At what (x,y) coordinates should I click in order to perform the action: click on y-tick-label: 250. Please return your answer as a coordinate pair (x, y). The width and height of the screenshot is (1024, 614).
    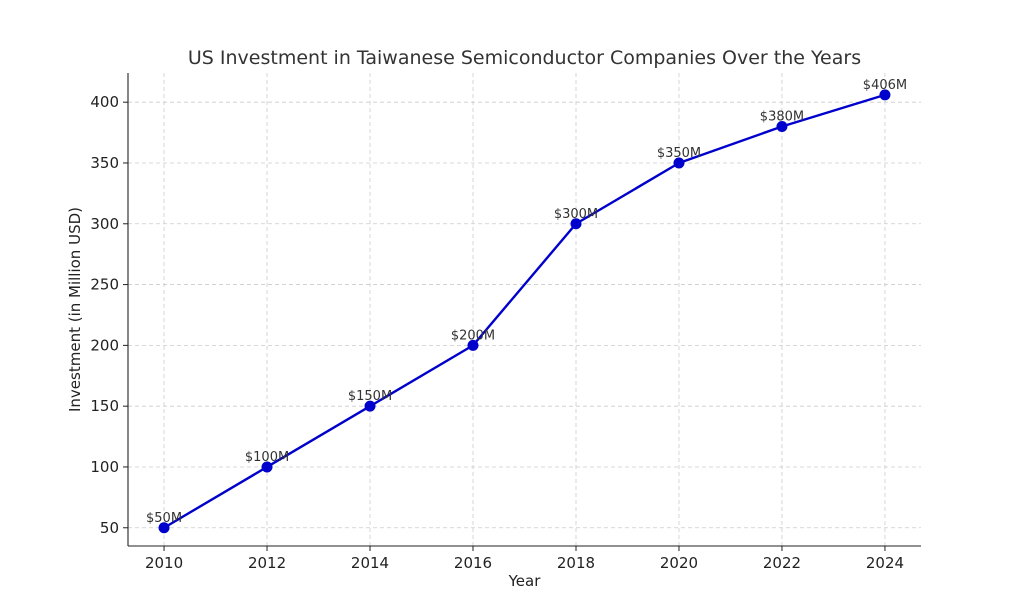
    Looking at the image, I should click on (104, 285).